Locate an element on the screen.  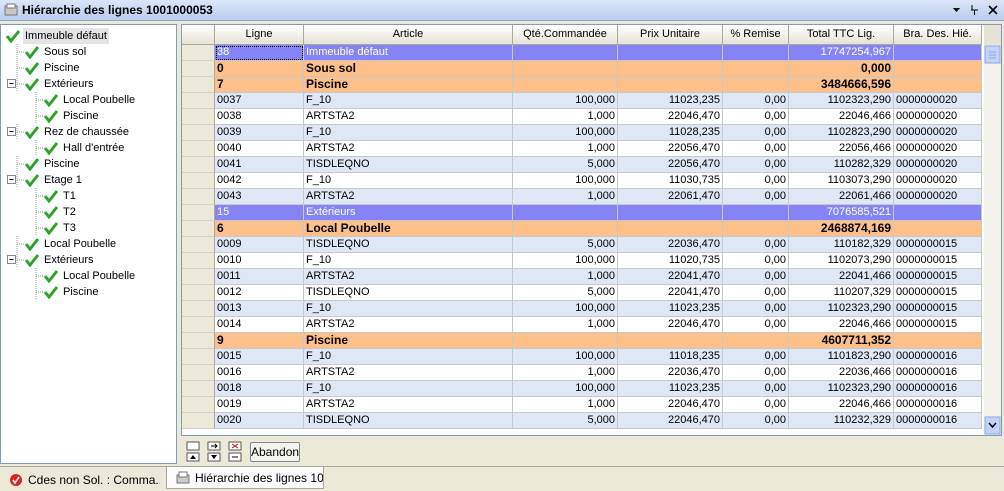
grid-cell: 0038 is located at coordinates (259, 117).